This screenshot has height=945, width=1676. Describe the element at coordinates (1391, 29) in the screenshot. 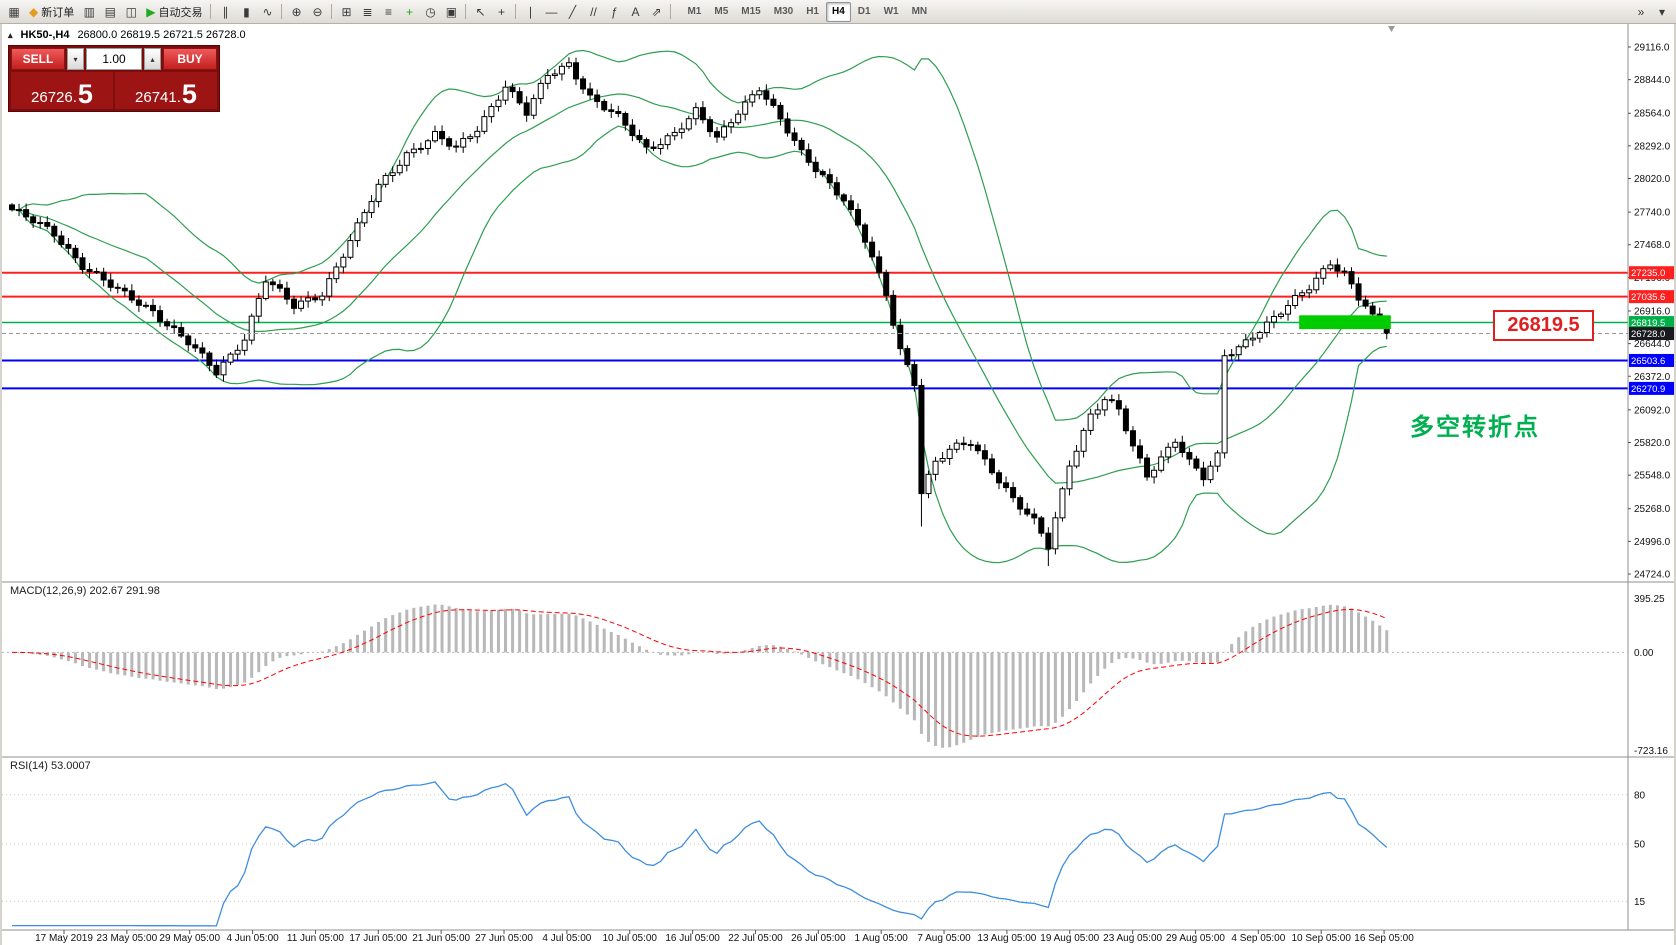

I see `chart-shift-marker` at that location.